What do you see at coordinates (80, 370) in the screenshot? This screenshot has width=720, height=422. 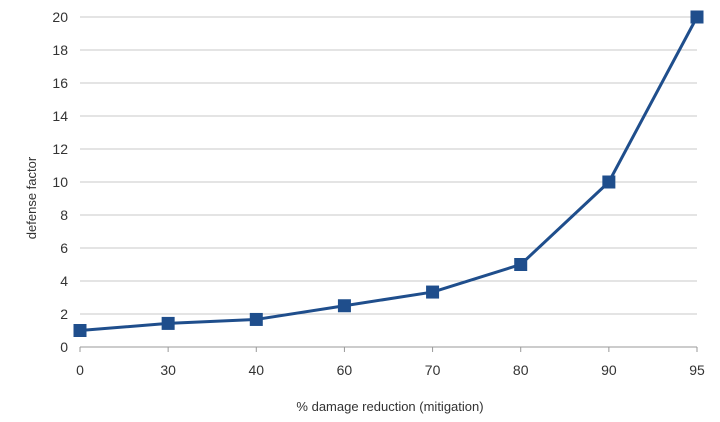 I see `x-tick-label: 0` at bounding box center [80, 370].